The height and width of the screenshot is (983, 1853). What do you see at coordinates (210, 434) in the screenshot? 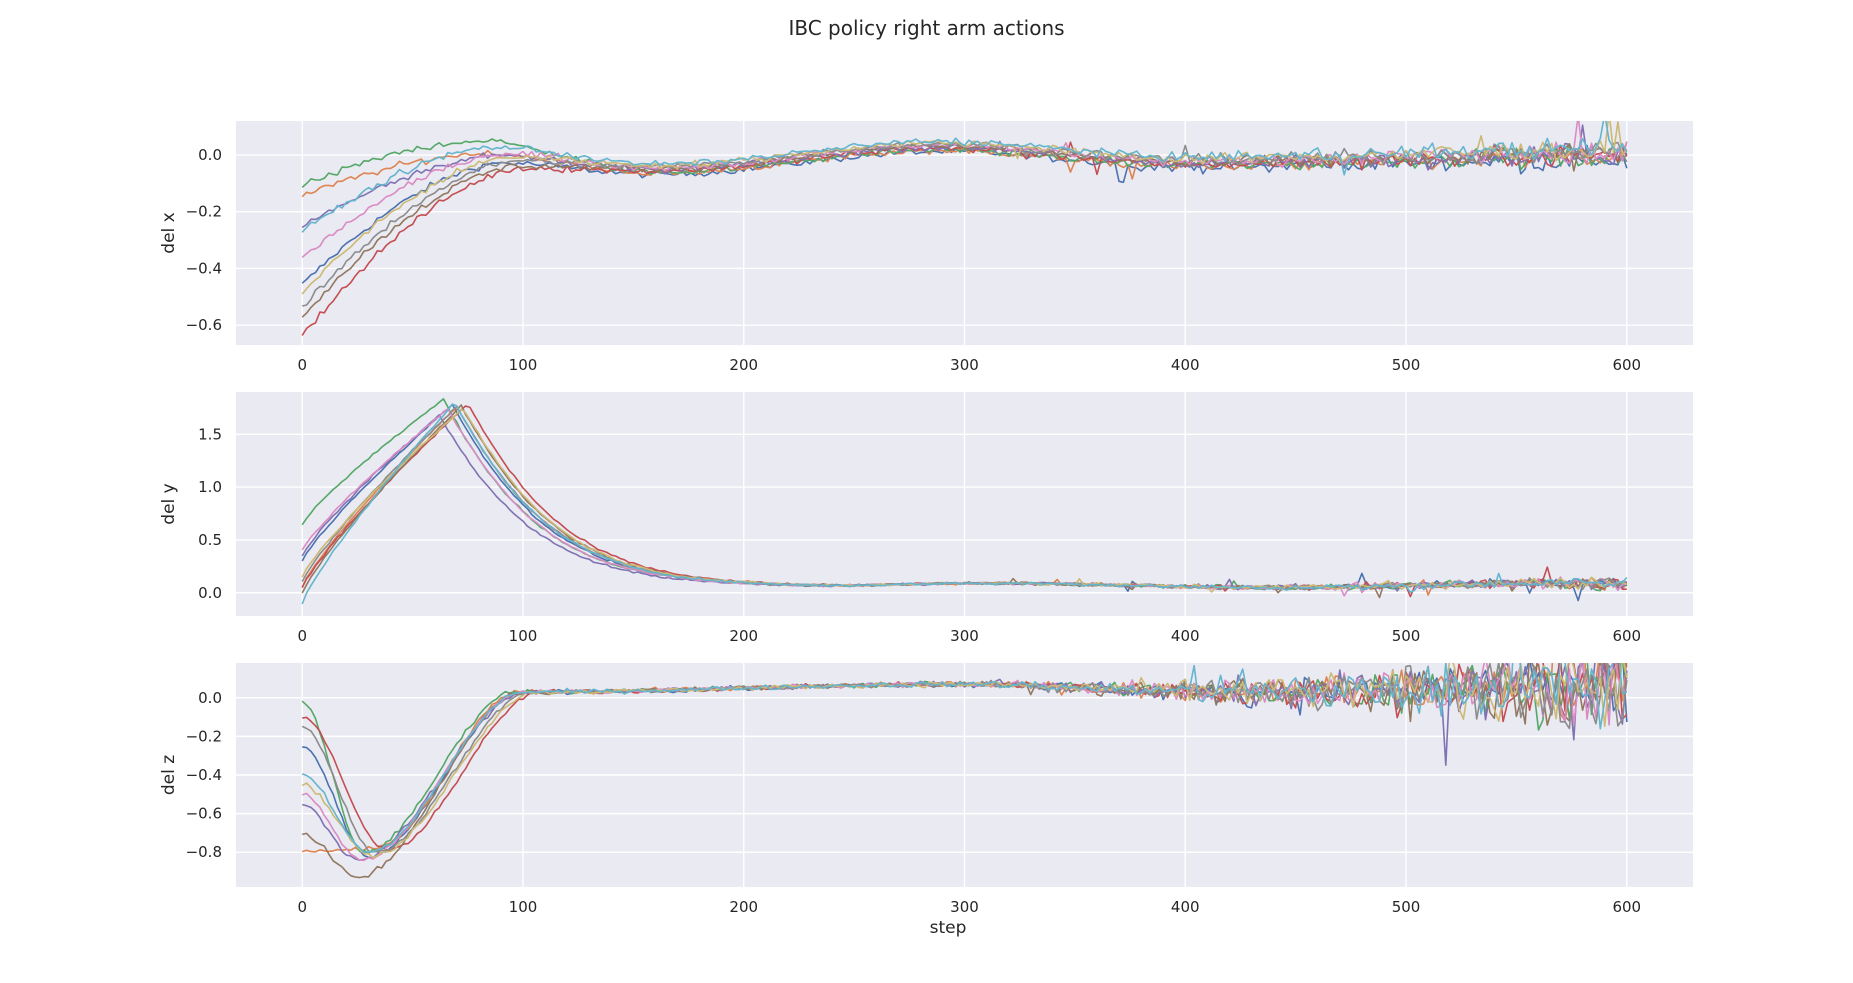
I see `y-tick-label: 1.5` at bounding box center [210, 434].